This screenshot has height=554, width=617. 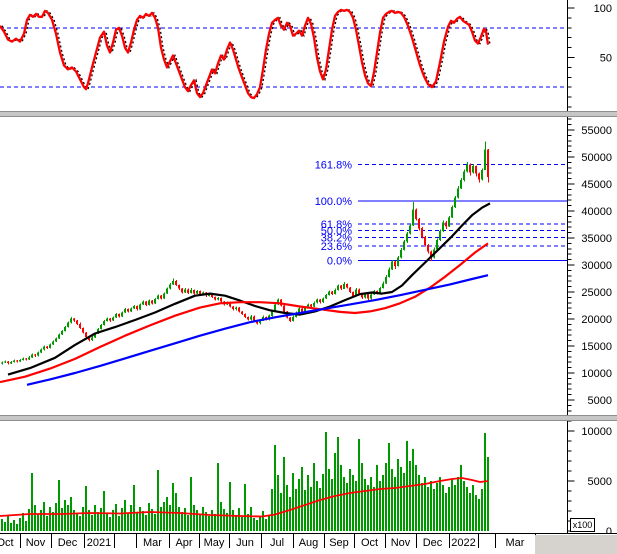 I want to click on y-axis-tick-label: 5000, so click(x=600, y=401).